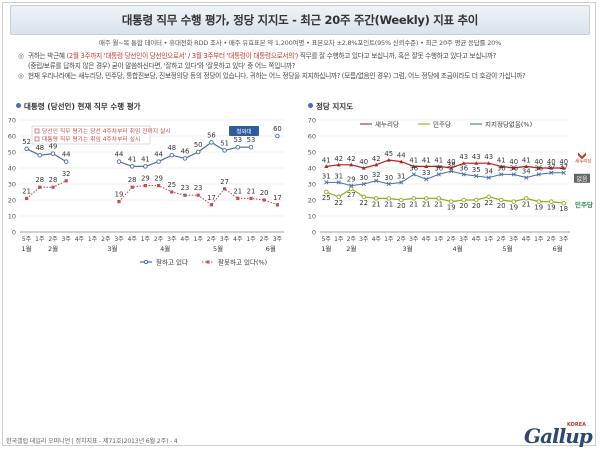 This screenshot has height=450, width=600. What do you see at coordinates (158, 179) in the screenshot?
I see `disapprove-data-label: 29` at bounding box center [158, 179].